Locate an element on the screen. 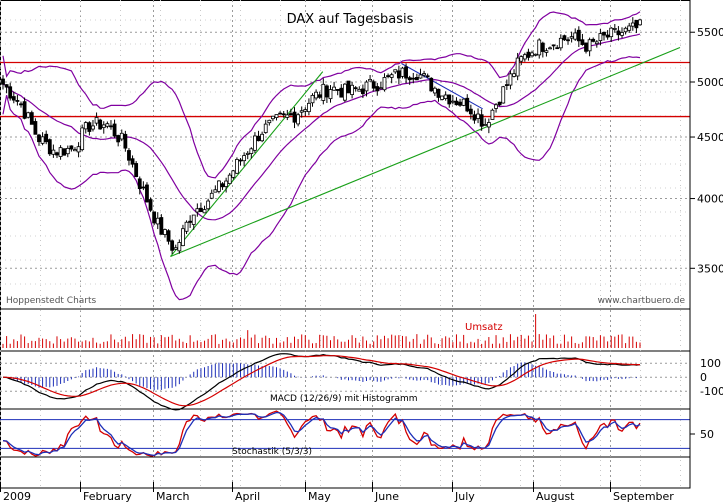 The image size is (723, 503). macd-line is located at coordinates (321, 382).